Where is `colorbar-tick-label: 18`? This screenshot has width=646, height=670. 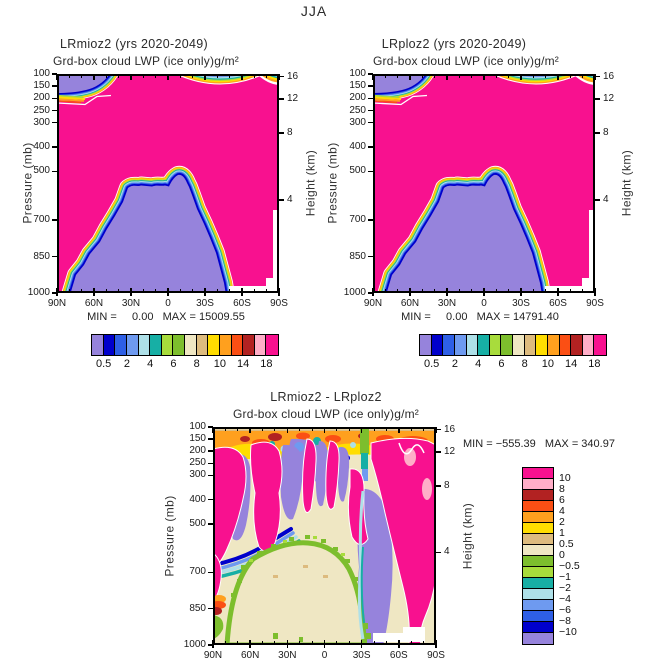 colorbar-tick-label: 18 is located at coordinates (594, 364).